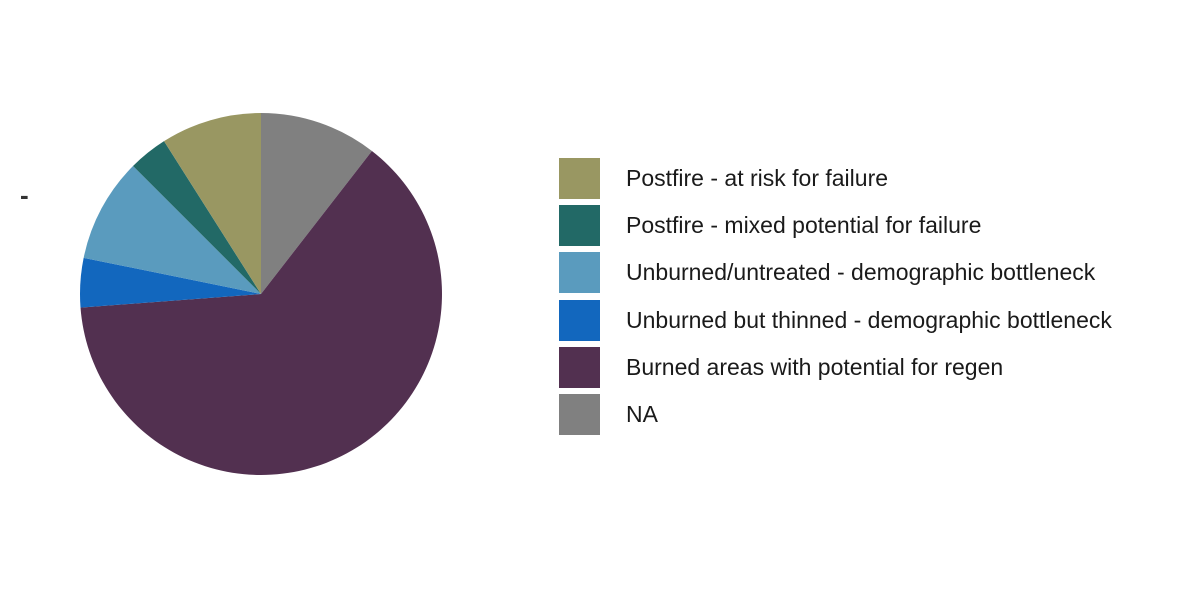 The width and height of the screenshot is (1200, 600). Describe the element at coordinates (804, 225) in the screenshot. I see `legend-label: Postfire - mixed potential for failure` at that location.